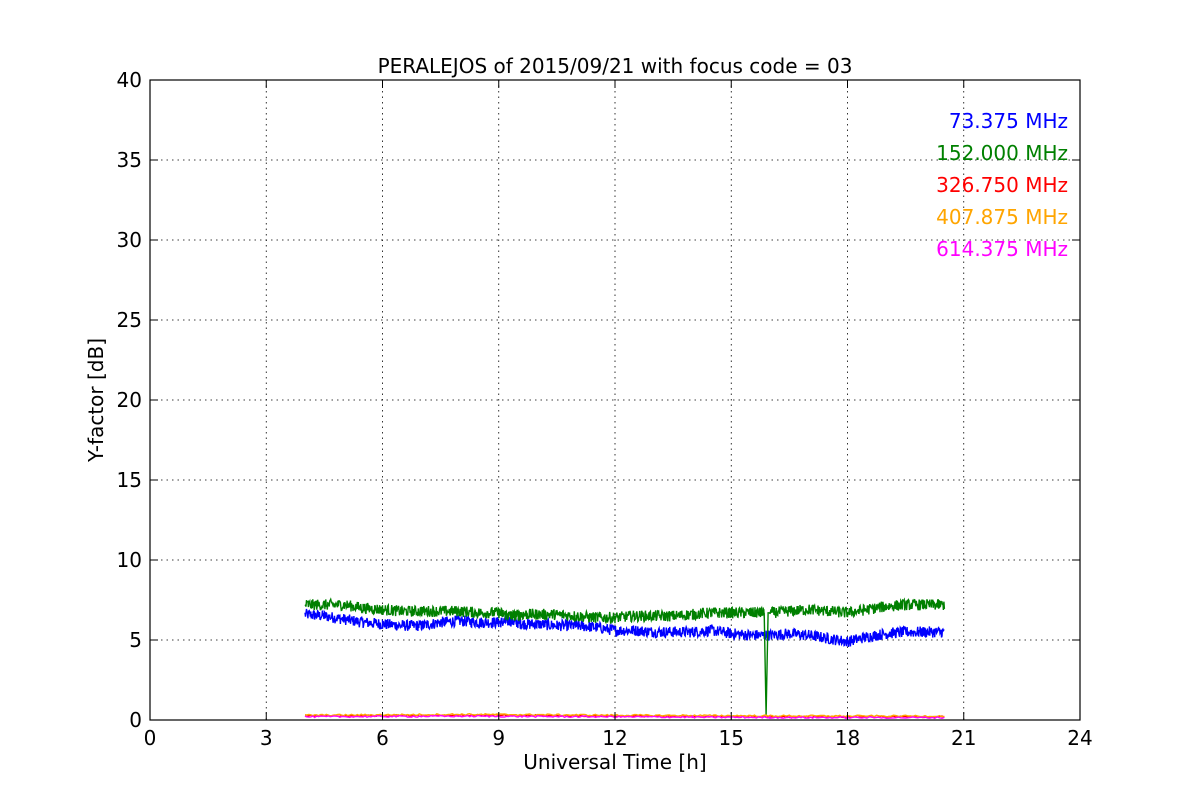 The image size is (1200, 800). What do you see at coordinates (129, 560) in the screenshot?
I see `y-tick-label: 10` at bounding box center [129, 560].